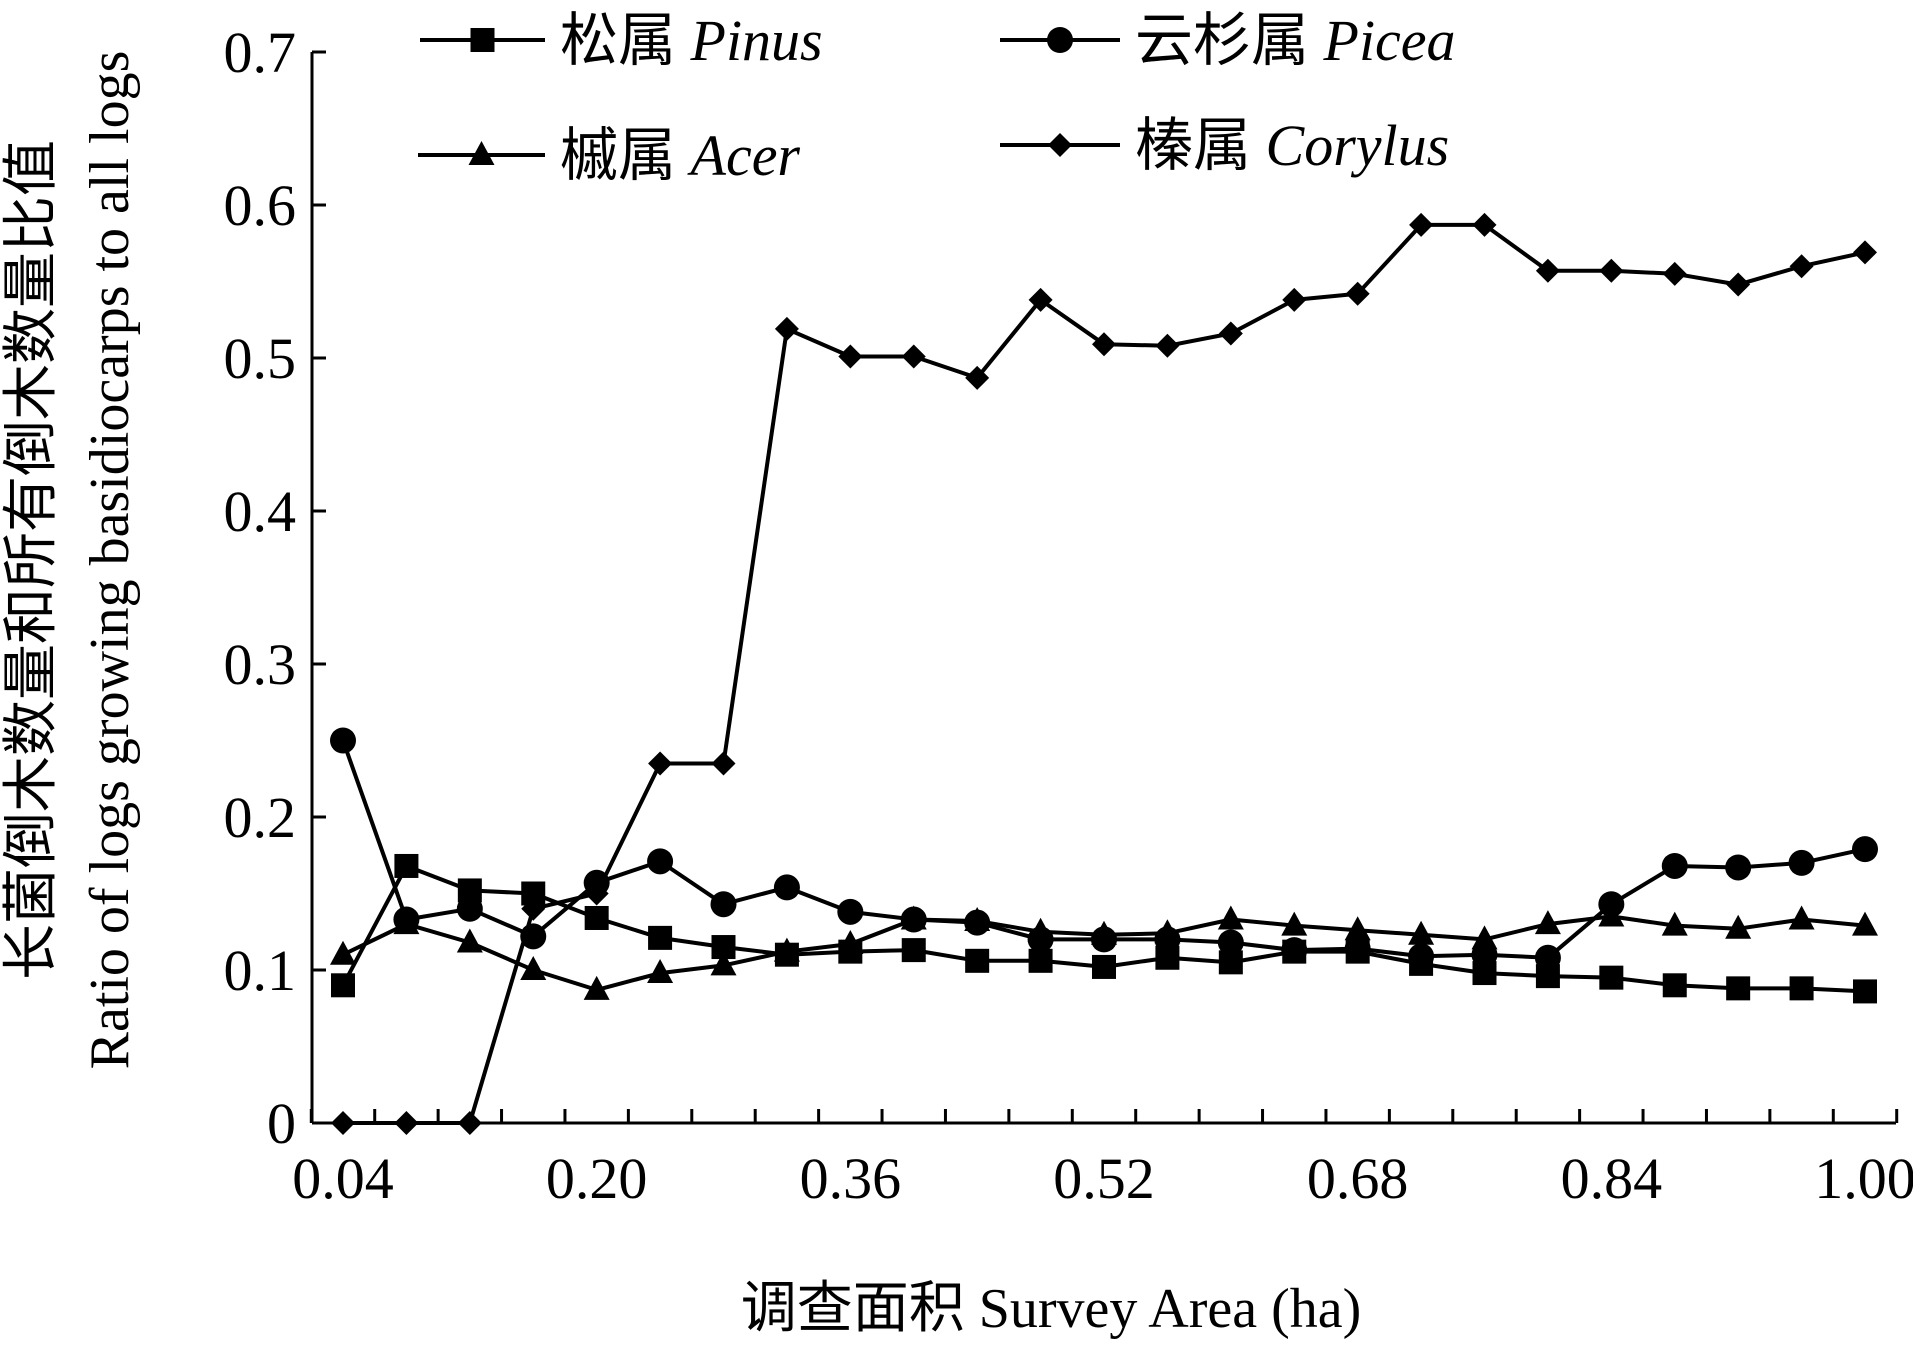 This screenshot has width=1913, height=1345. I want to click on legend-label: 云杉属 Picea, so click(1295, 40).